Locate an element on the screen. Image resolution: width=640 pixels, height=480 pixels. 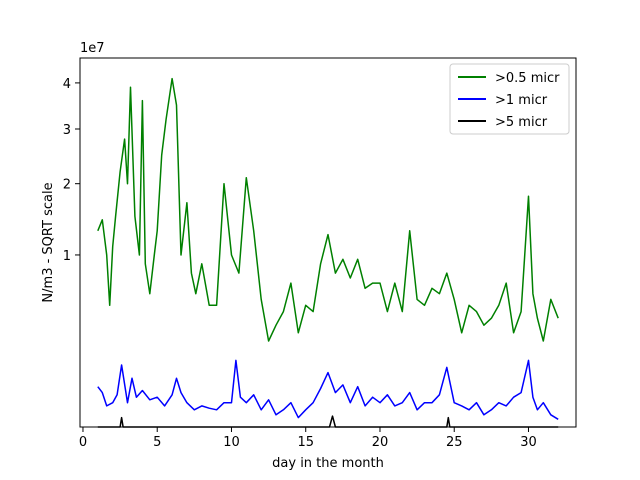
legend: >0.5 micr >1 micr >5 micr is located at coordinates (509, 99).